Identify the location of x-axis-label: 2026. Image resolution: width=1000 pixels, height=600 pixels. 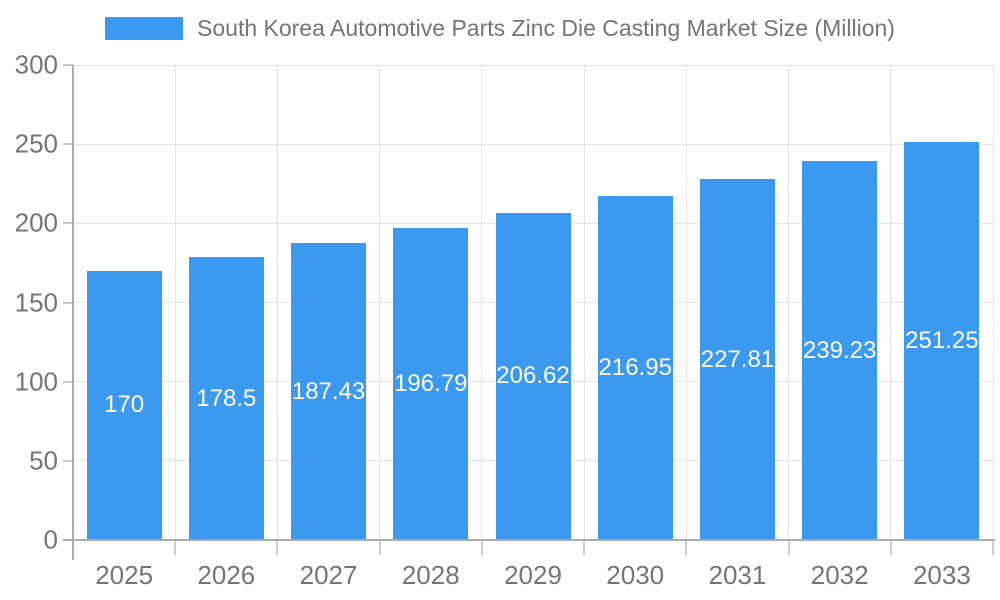
(226, 575).